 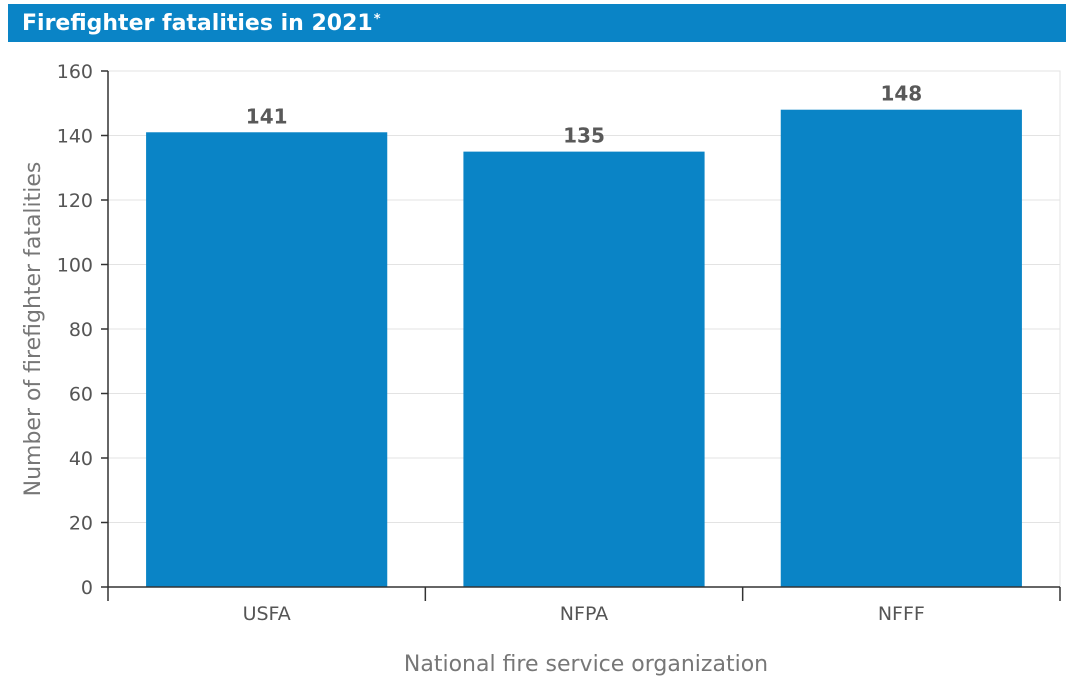 I want to click on data-label-nfpa: 135, so click(x=584, y=136).